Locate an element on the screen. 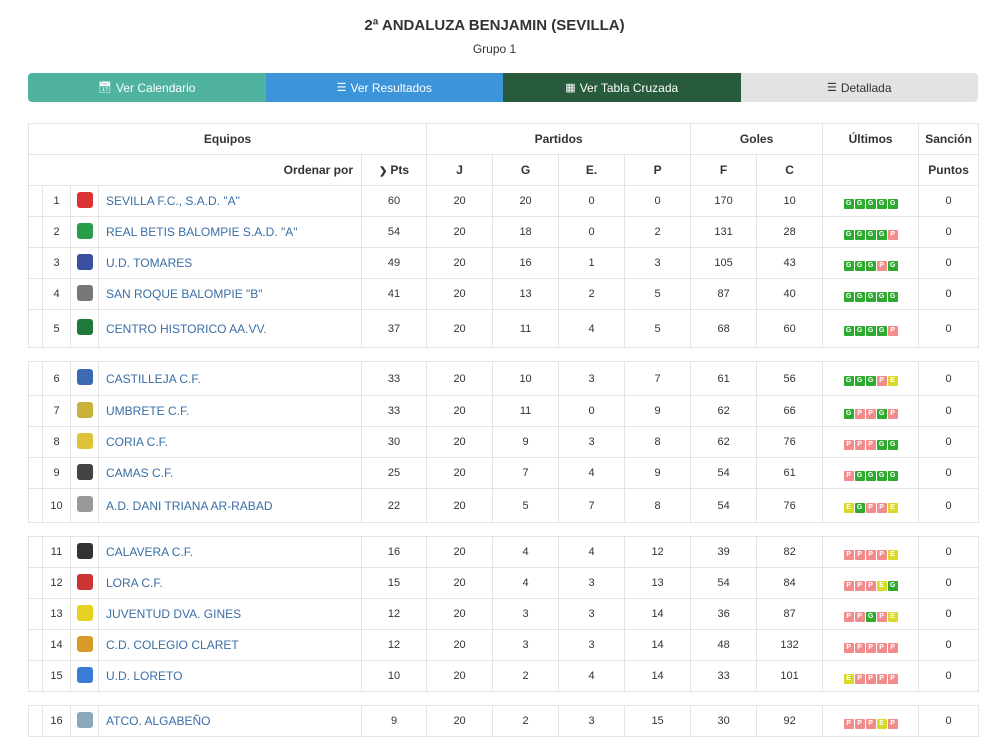  ver-calendario-button: 📅︎ Ver Calendario is located at coordinates (147, 87).